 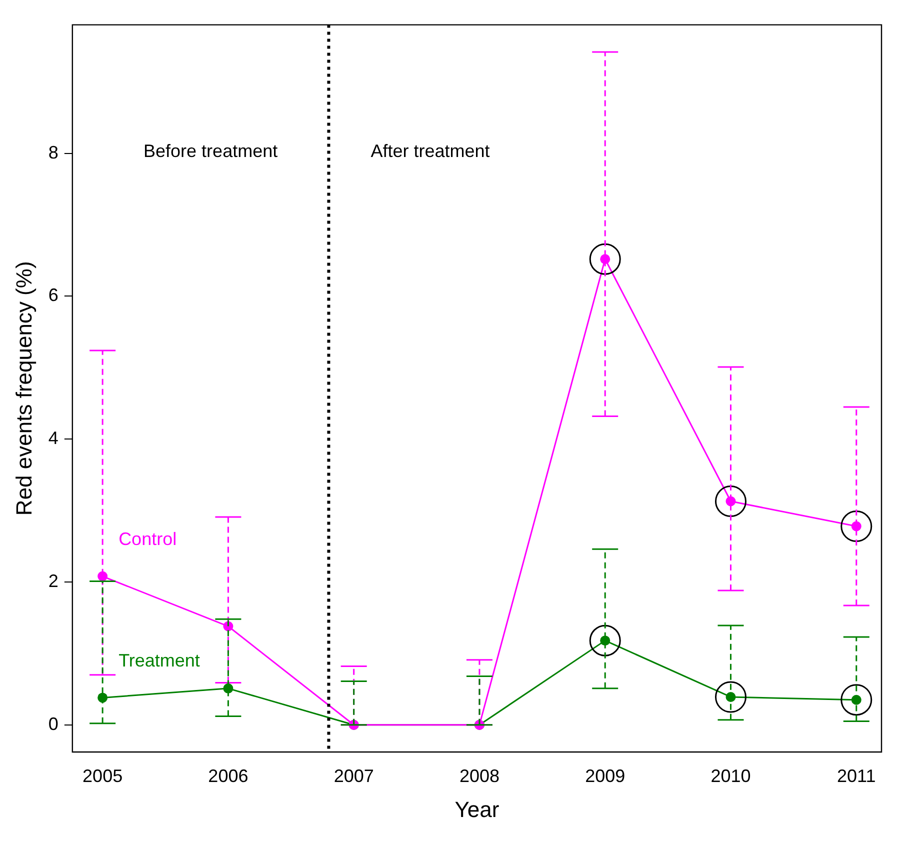 I want to click on x-tick-label: 2010, so click(x=730, y=776).